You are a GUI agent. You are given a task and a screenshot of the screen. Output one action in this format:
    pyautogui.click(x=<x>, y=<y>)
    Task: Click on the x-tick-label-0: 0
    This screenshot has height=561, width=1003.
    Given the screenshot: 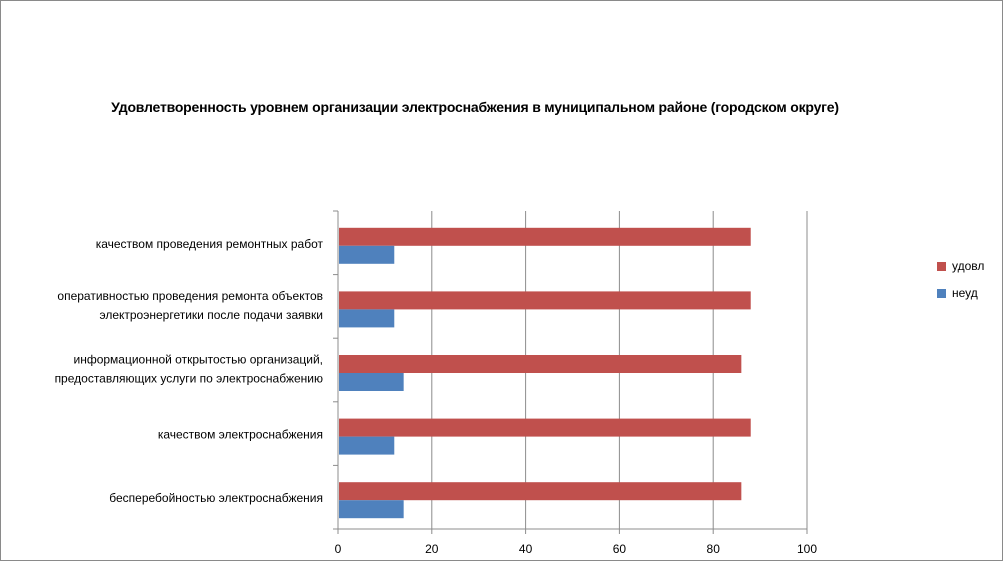 What is the action you would take?
    pyautogui.click(x=338, y=549)
    